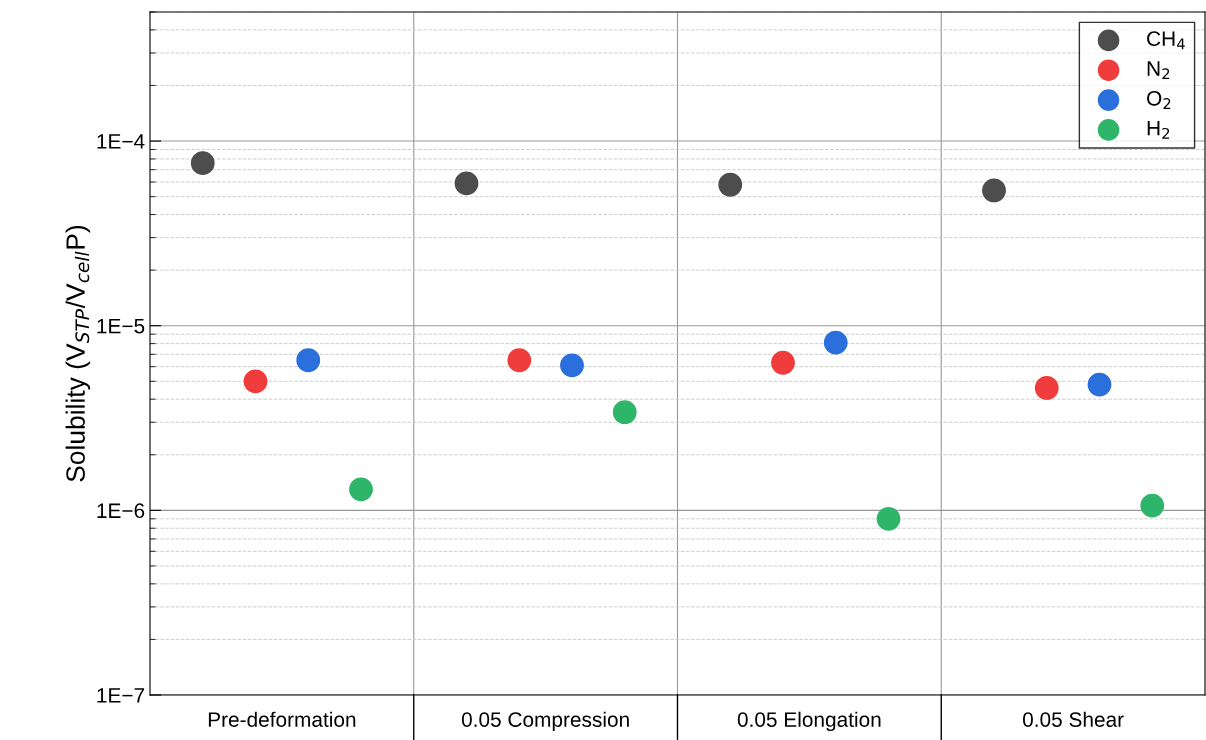  I want to click on y-tick-label: 1E−4, so click(121, 141).